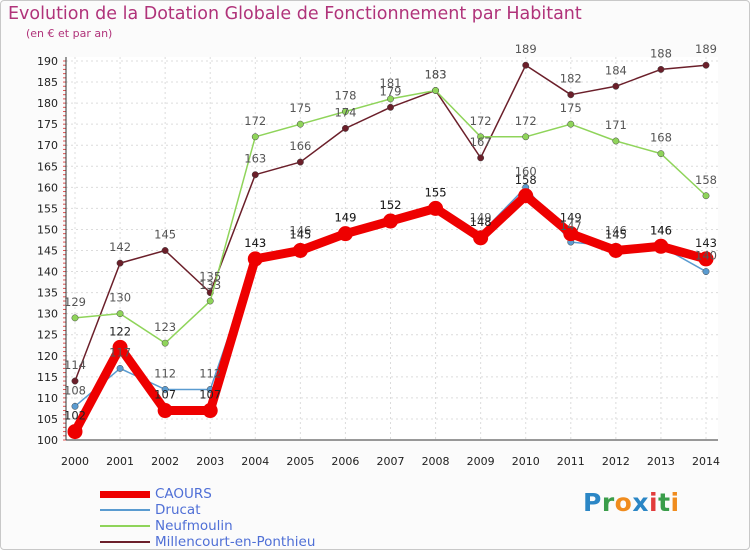 This screenshot has width=750, height=550. Describe the element at coordinates (194, 526) in the screenshot. I see `legend-label-neufmoulin: Neufmoulin` at that location.